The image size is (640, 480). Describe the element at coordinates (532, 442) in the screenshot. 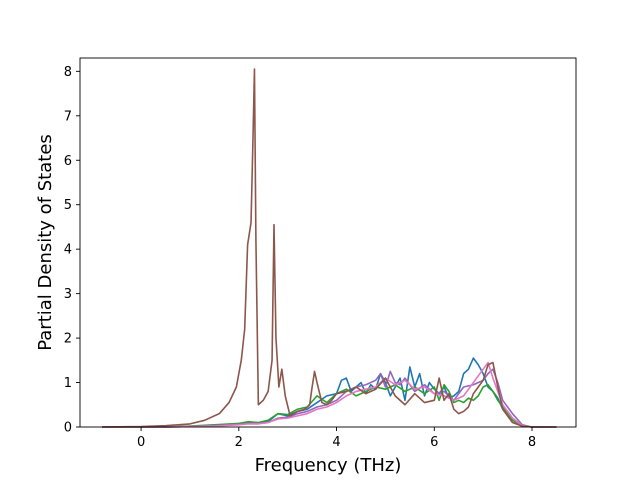

I see `x-tick-label: 8` at that location.